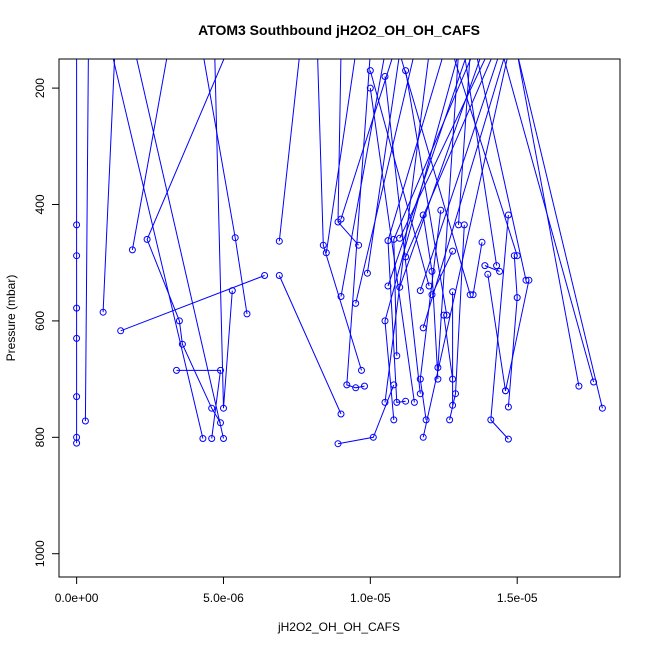 The height and width of the screenshot is (650, 650). Describe the element at coordinates (370, 598) in the screenshot. I see `x-tick-label-2: 1.0e-05` at that location.